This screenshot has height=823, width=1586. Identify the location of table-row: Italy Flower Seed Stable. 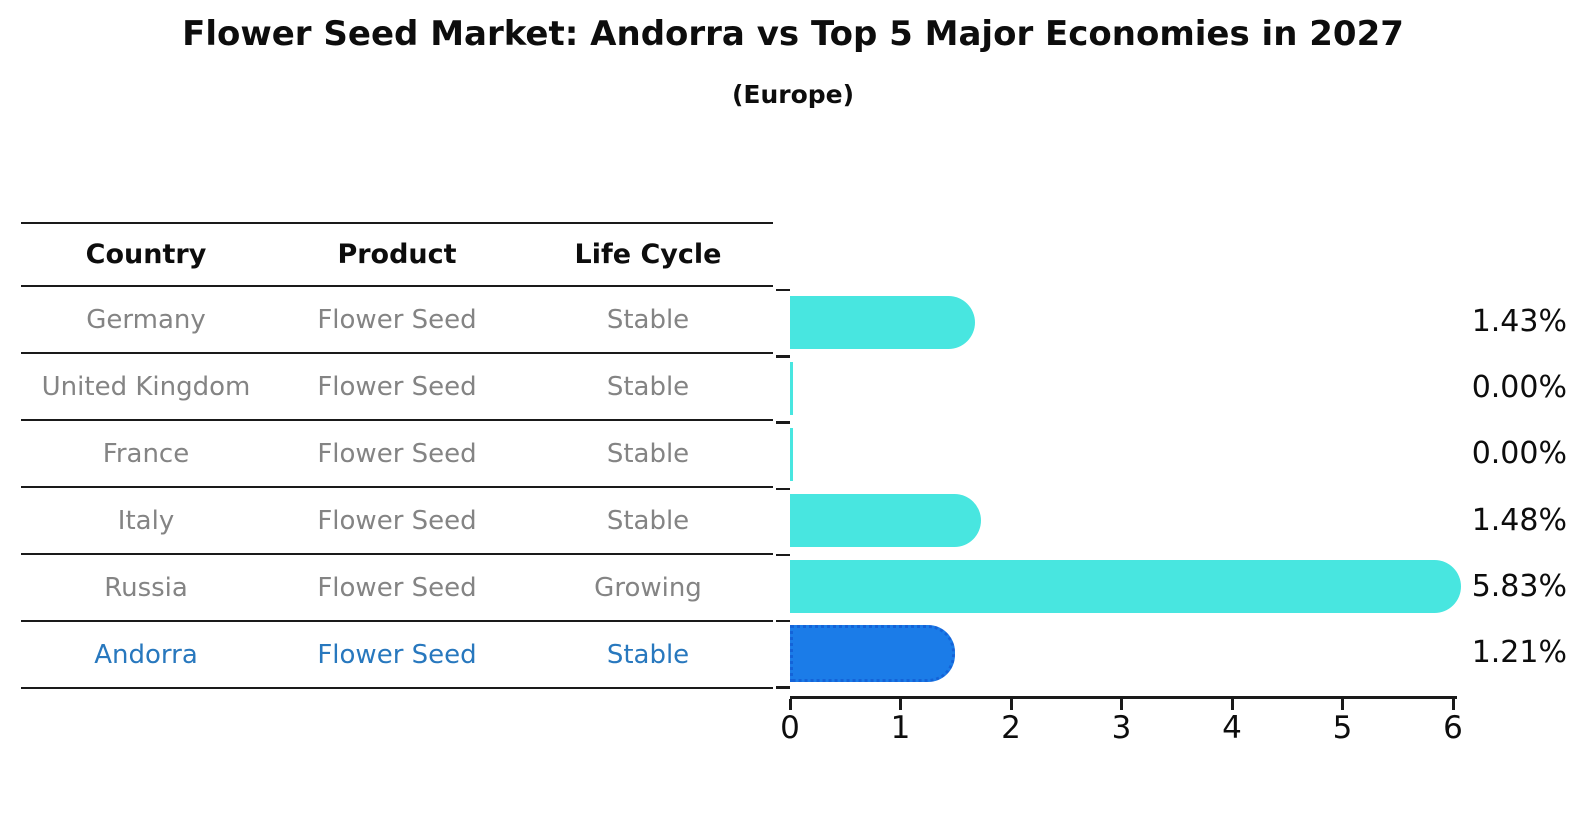
(397, 521).